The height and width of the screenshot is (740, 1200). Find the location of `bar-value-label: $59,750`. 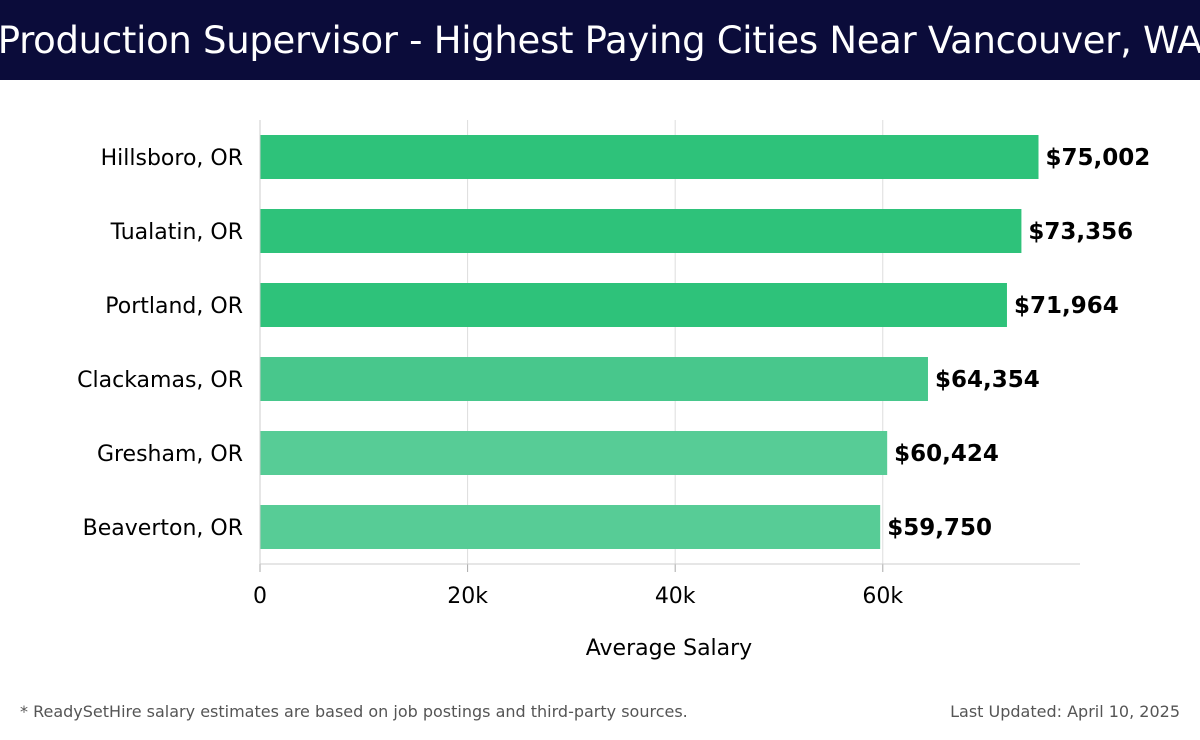

bar-value-label: $59,750 is located at coordinates (939, 528).